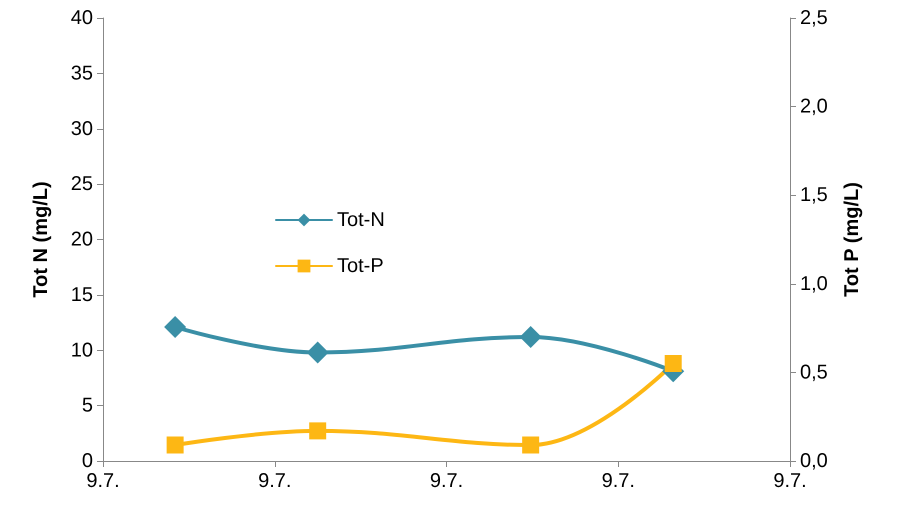  What do you see at coordinates (41, 239) in the screenshot?
I see `y-axis-title: Tot N (mg/L)` at bounding box center [41, 239].